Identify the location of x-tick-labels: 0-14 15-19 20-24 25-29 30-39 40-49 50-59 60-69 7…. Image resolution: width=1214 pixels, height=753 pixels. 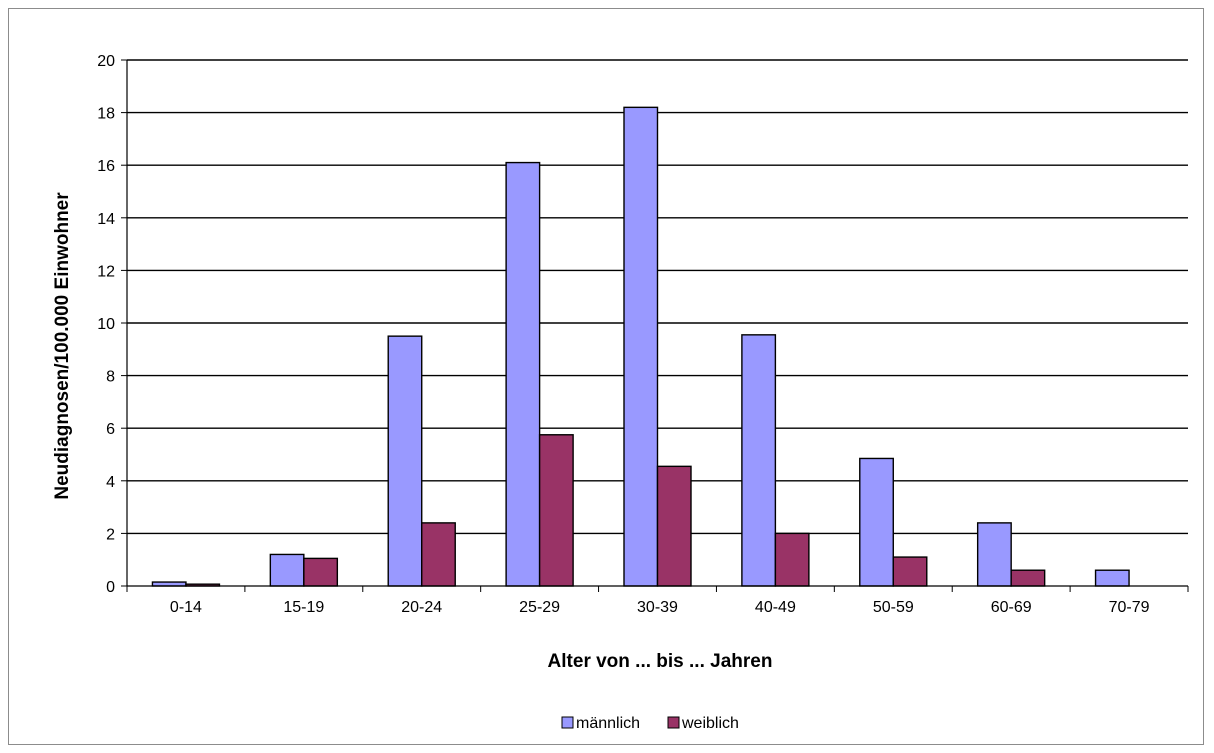
(660, 607).